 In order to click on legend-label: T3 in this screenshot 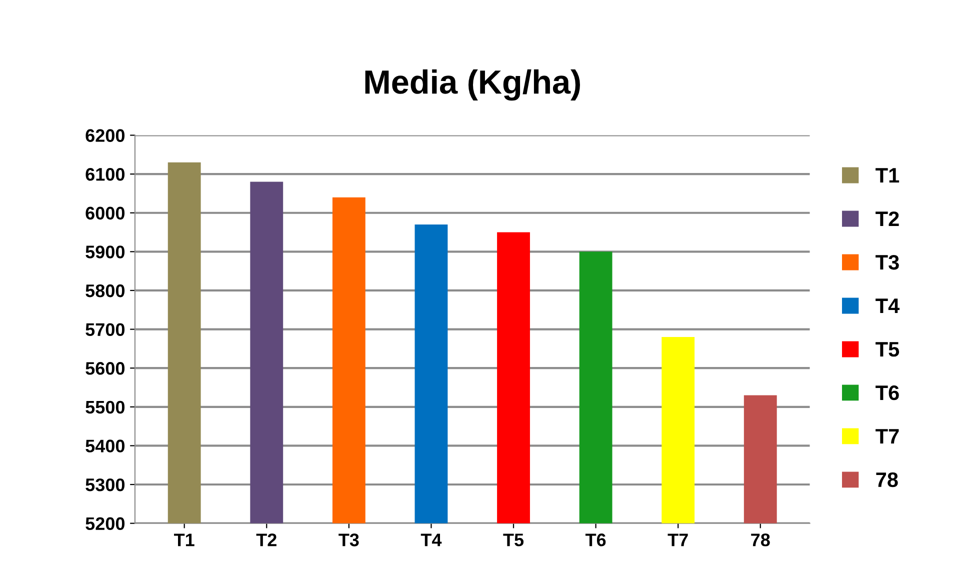, I will do `click(887, 262)`.